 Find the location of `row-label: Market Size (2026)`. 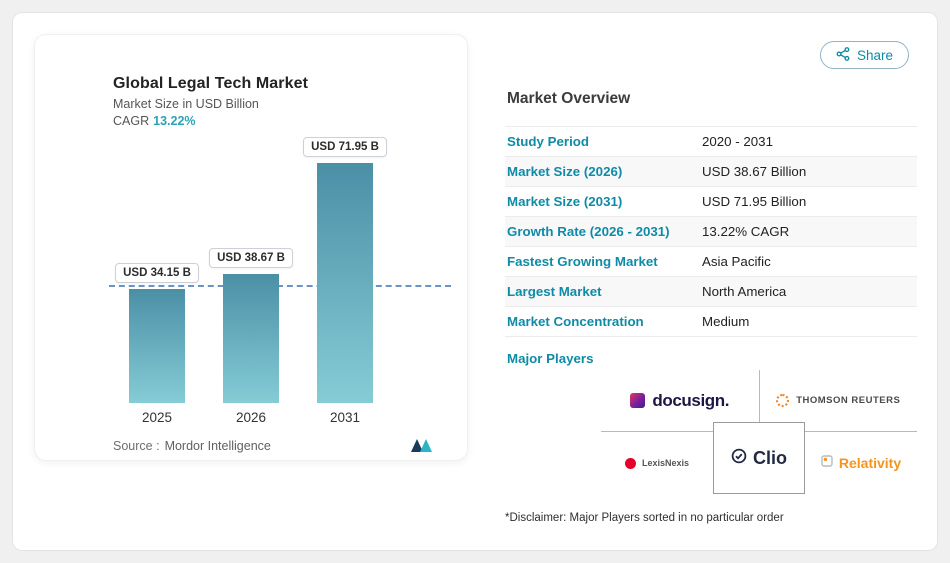

row-label: Market Size (2026) is located at coordinates (565, 171).